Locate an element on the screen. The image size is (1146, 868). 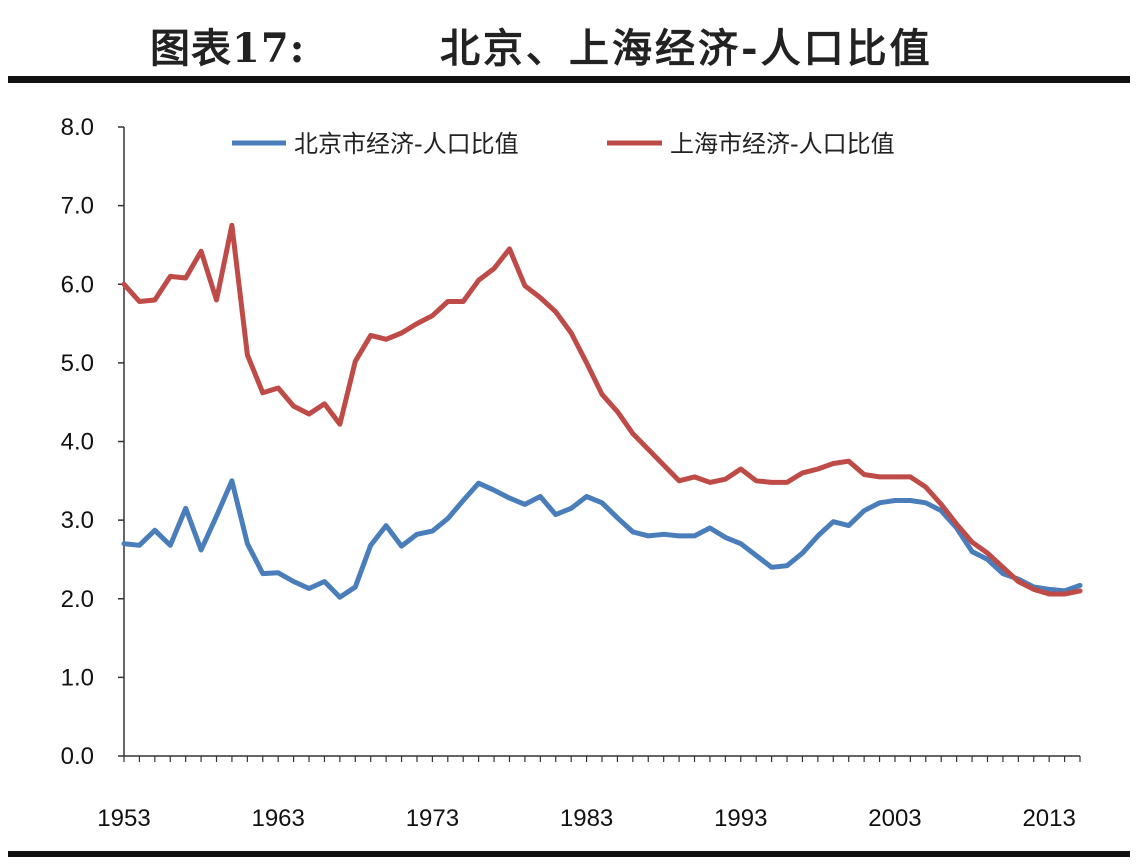
y-tick-label: 3.0 is located at coordinates (77, 520).